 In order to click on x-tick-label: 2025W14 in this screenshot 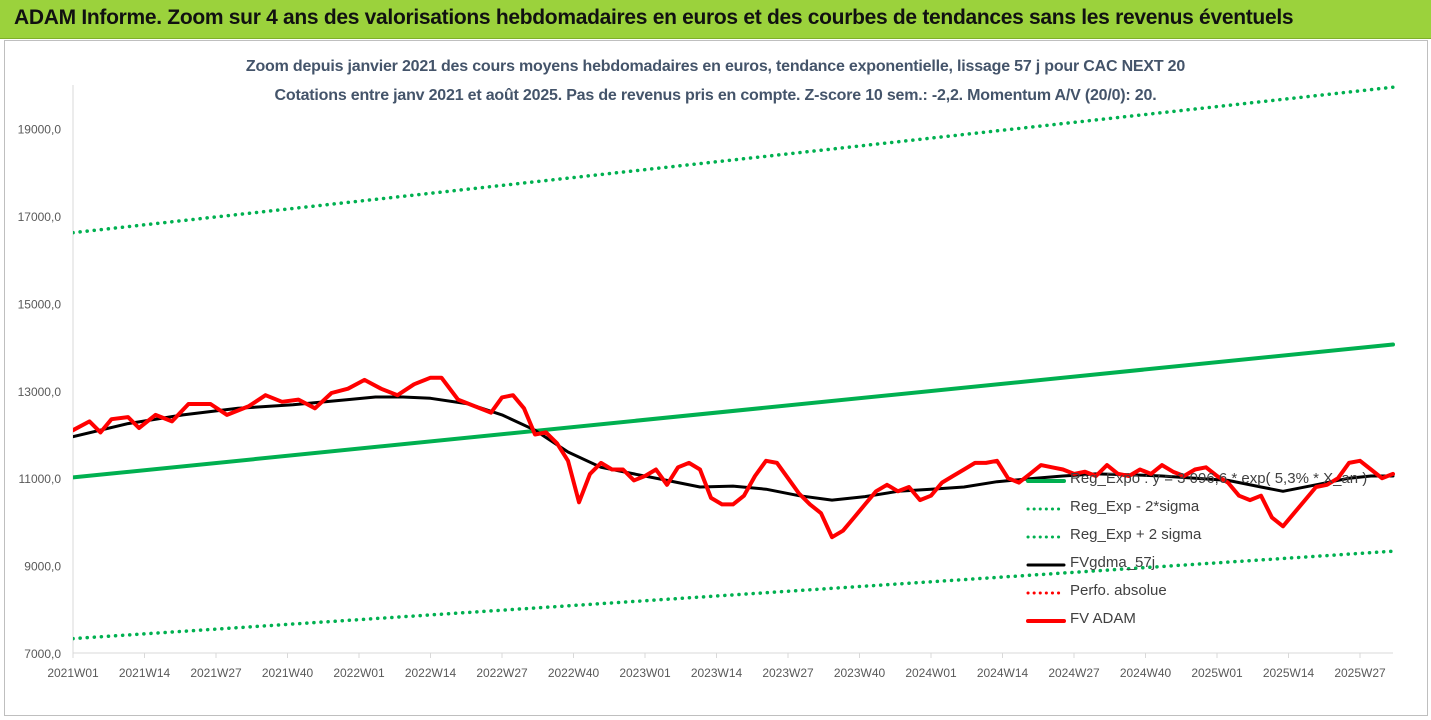, I will do `click(1289, 673)`.